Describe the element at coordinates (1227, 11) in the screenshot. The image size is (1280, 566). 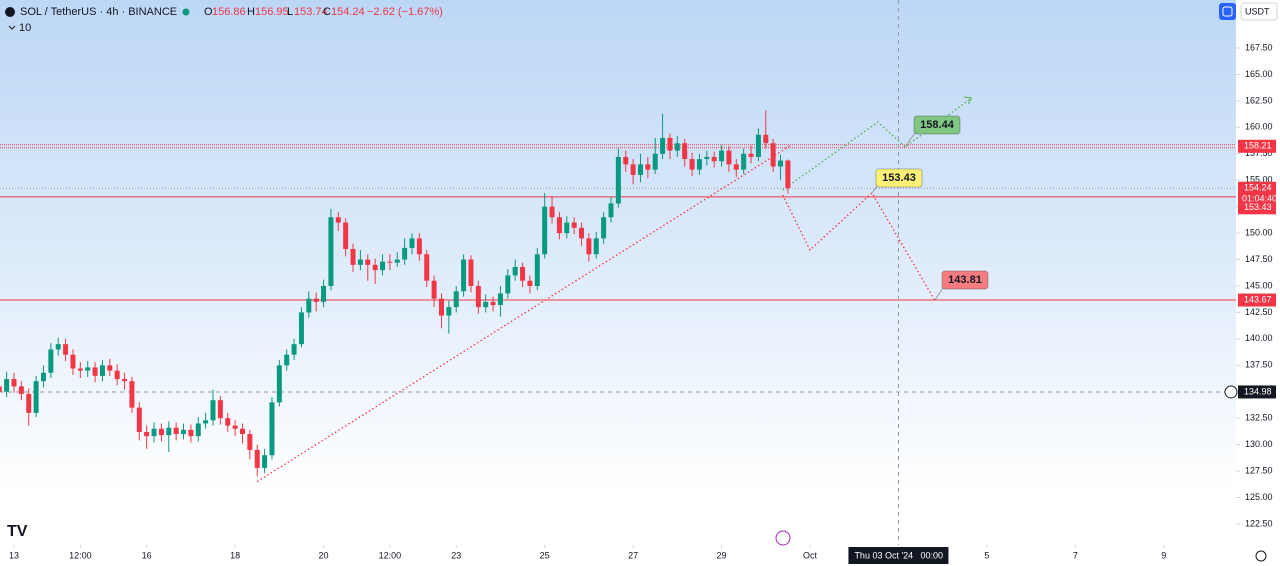
I see `toolbar-button` at that location.